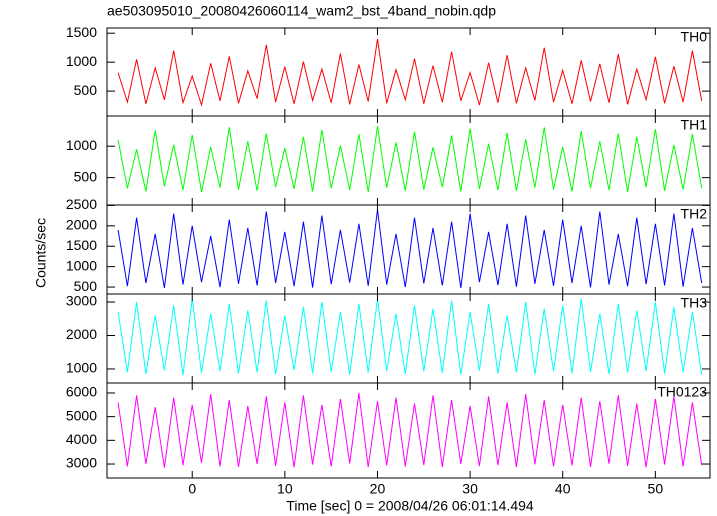 This screenshot has width=717, height=516. I want to click on x-tick-label: 30, so click(470, 489).